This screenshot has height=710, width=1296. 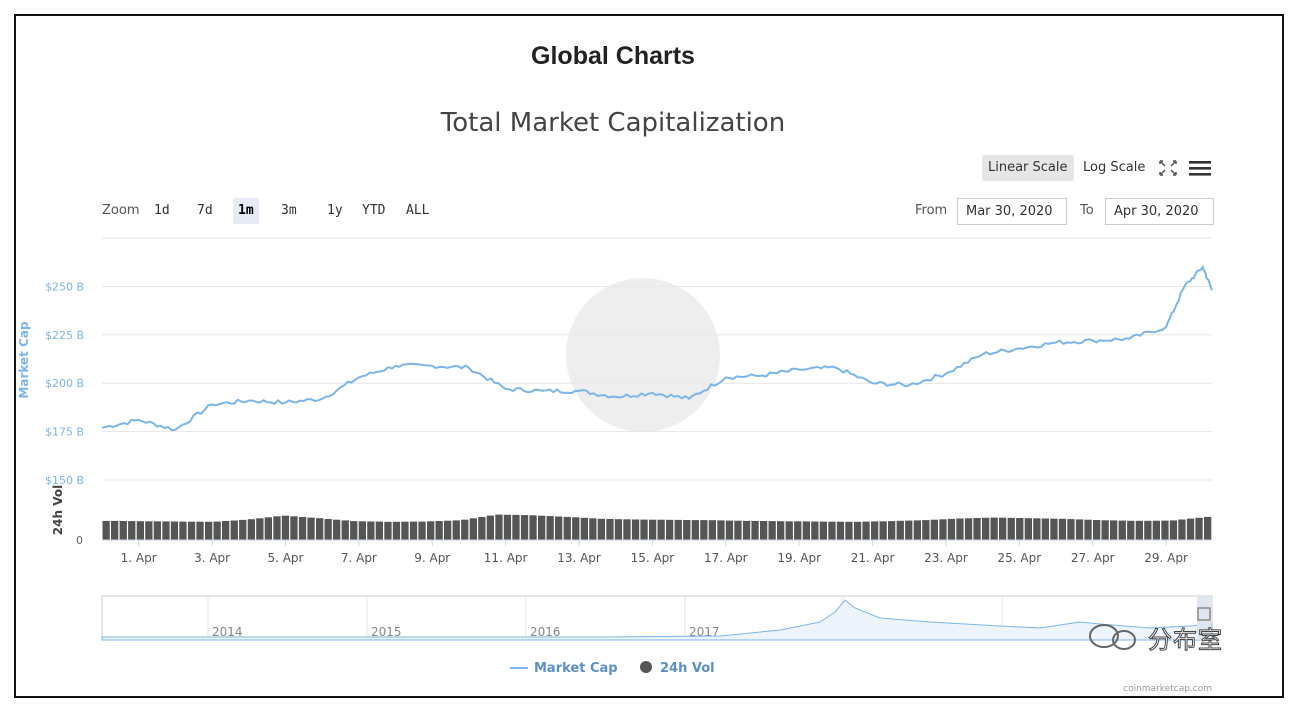 I want to click on chart-legend: Market Cap 24h Vol, so click(x=612, y=668).